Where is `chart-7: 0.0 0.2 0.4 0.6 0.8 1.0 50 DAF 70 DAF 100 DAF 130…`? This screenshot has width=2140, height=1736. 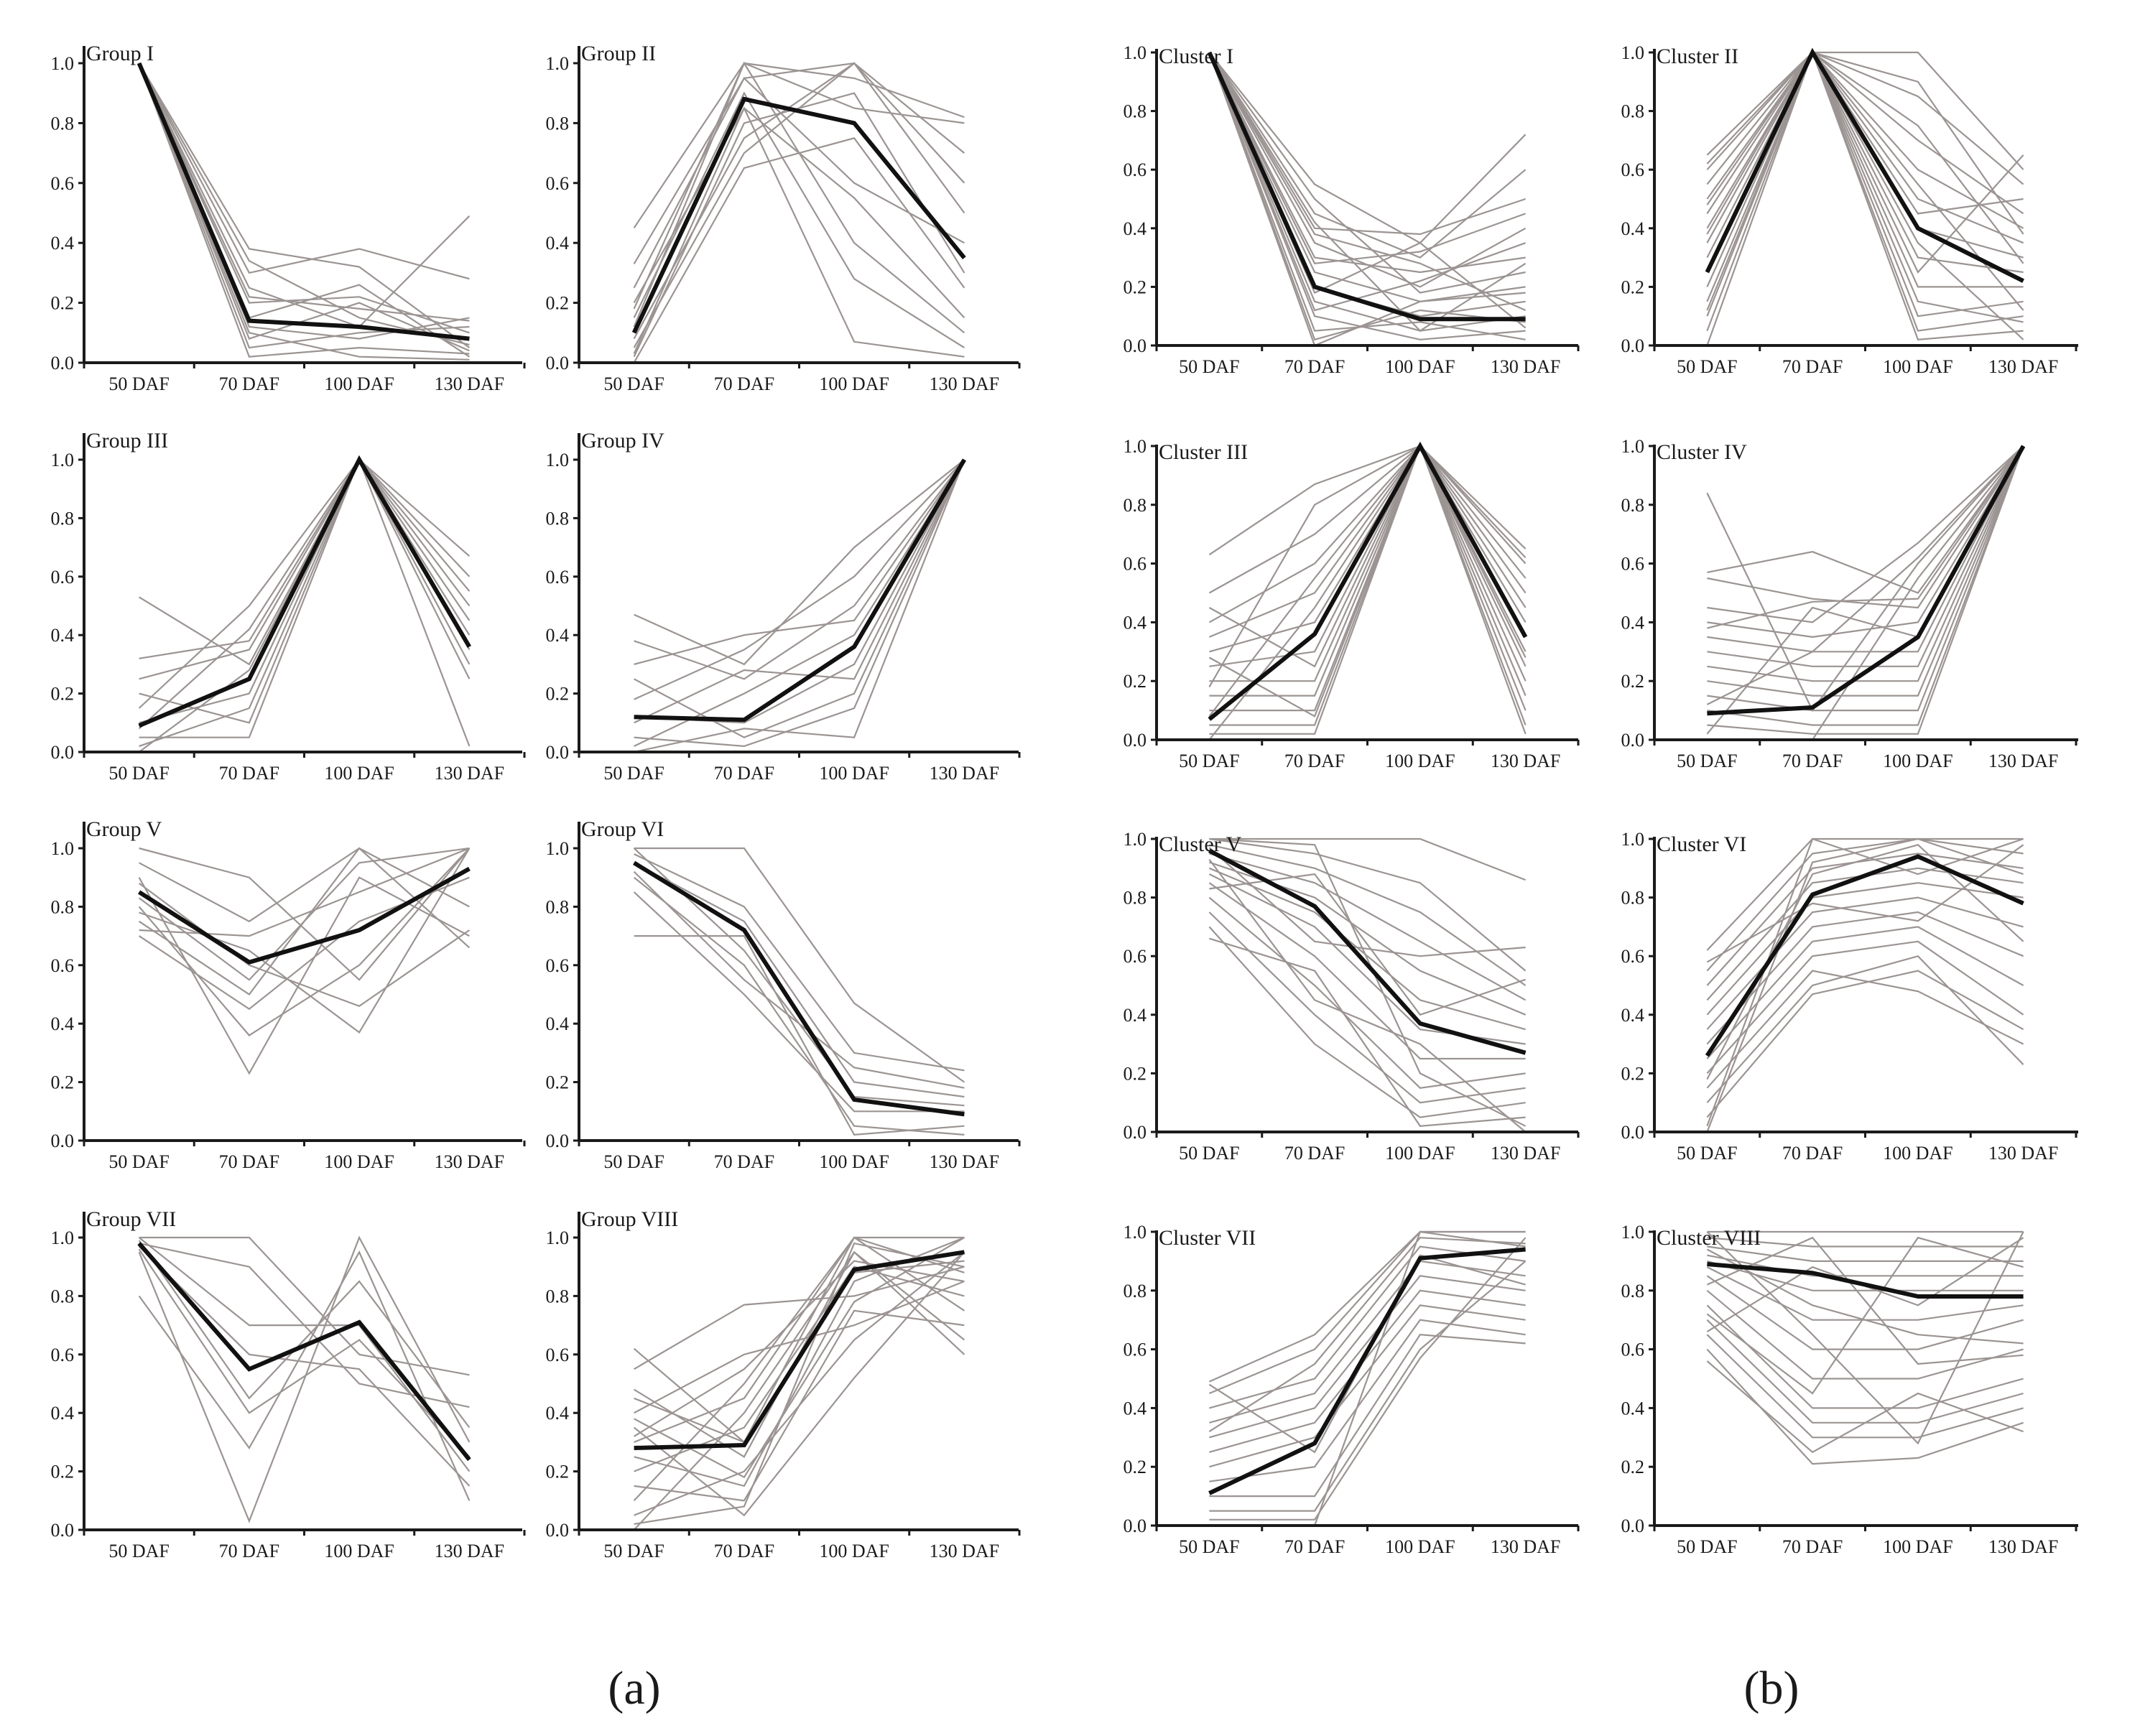
chart-7: 0.0 0.2 0.4 0.6 0.8 1.0 50 DAF 70 DAF 100 DAF 130… is located at coordinates (288, 1384).